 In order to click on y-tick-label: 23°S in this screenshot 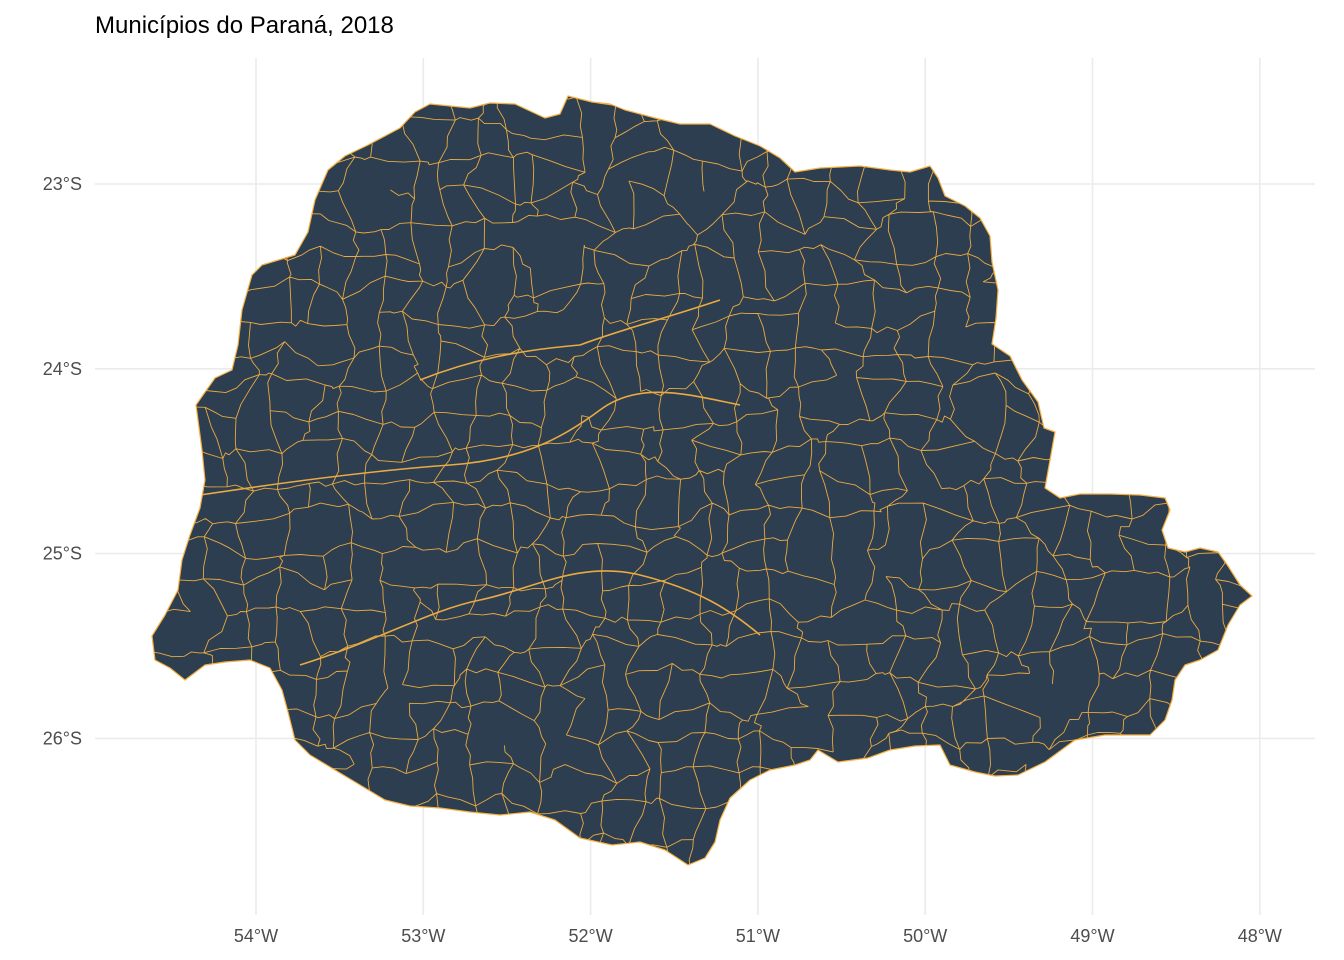, I will do `click(62, 184)`.